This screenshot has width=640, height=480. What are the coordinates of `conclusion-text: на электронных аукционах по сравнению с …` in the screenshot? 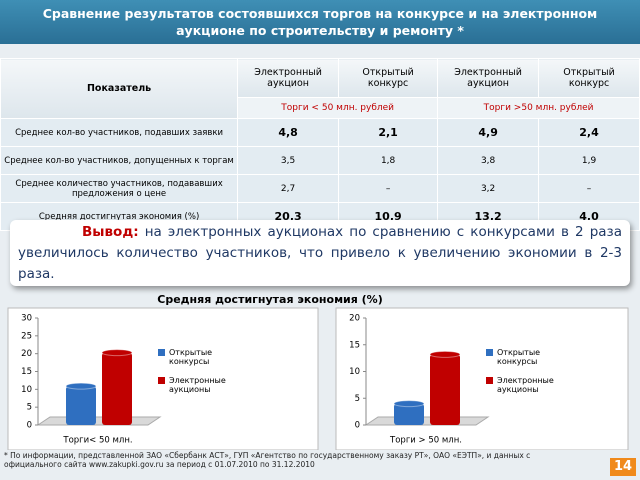 It's located at (320, 253).